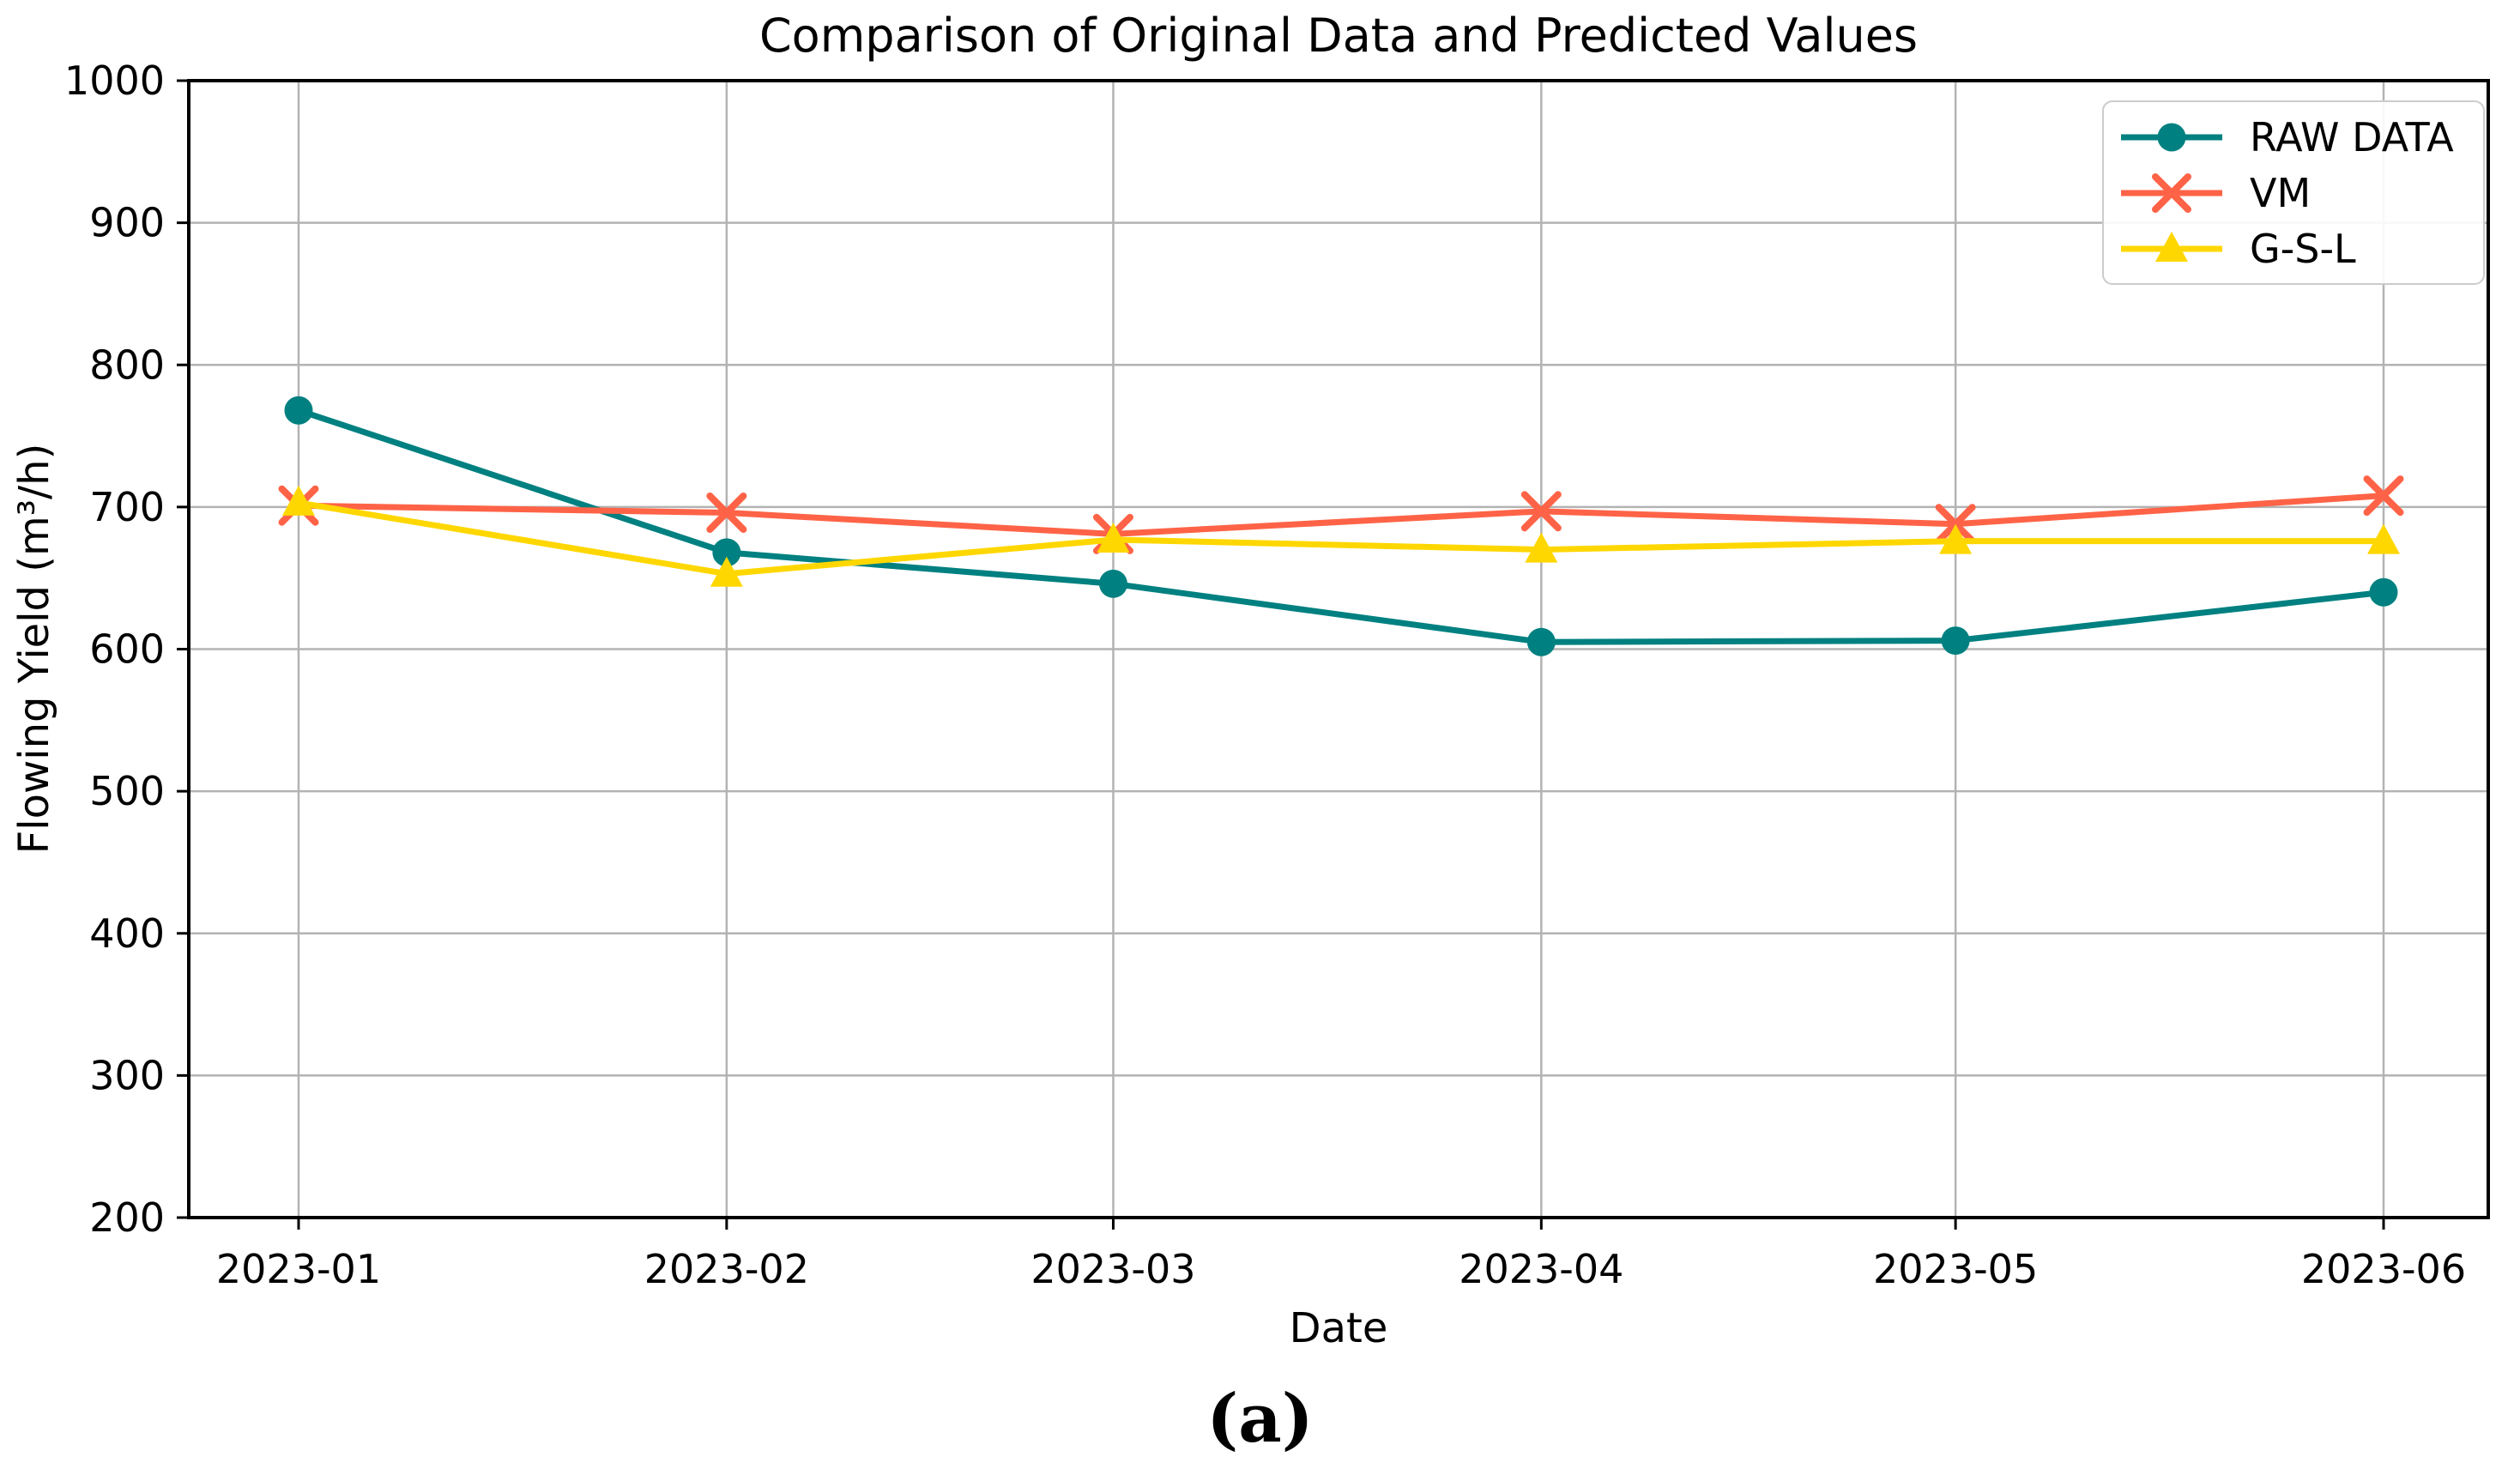 The image size is (2520, 1469). I want to click on legend-item-raw-data: RAW DATA, so click(2296, 137).